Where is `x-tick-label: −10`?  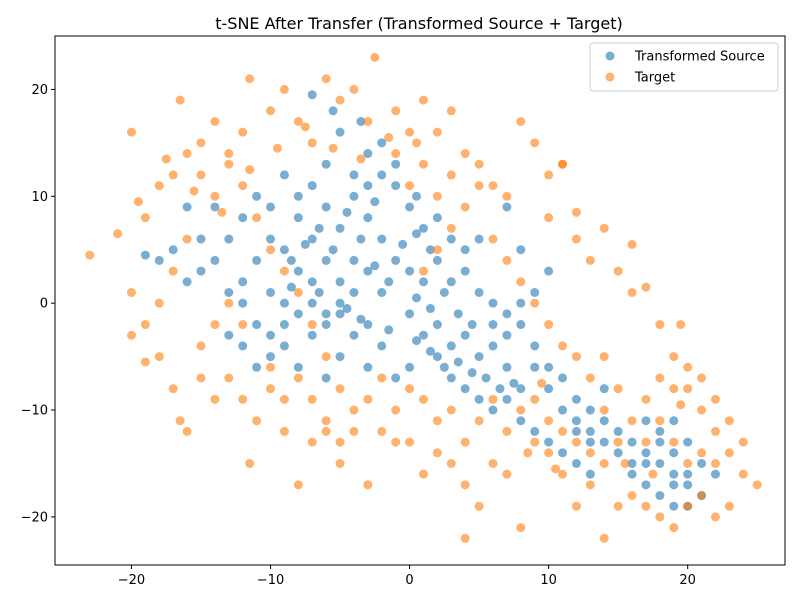 x-tick-label: −10 is located at coordinates (270, 580).